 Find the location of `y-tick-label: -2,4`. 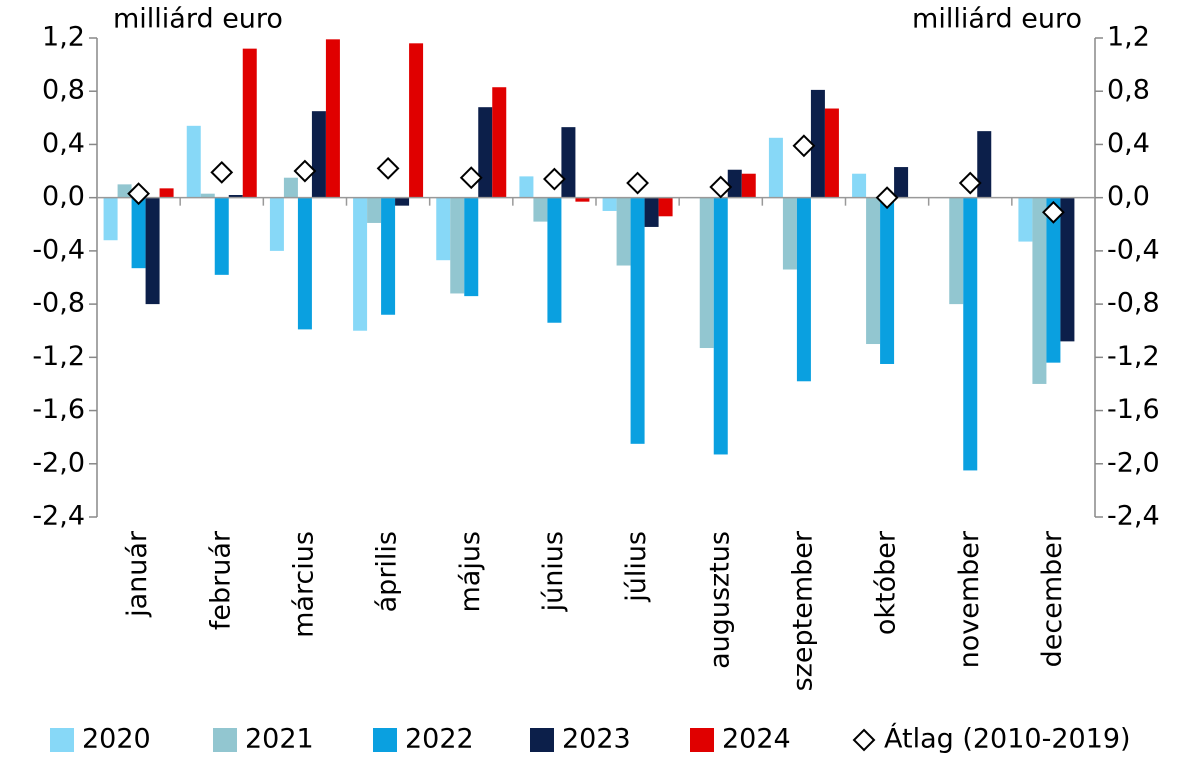

y-tick-label: -2,4 is located at coordinates (58, 516).